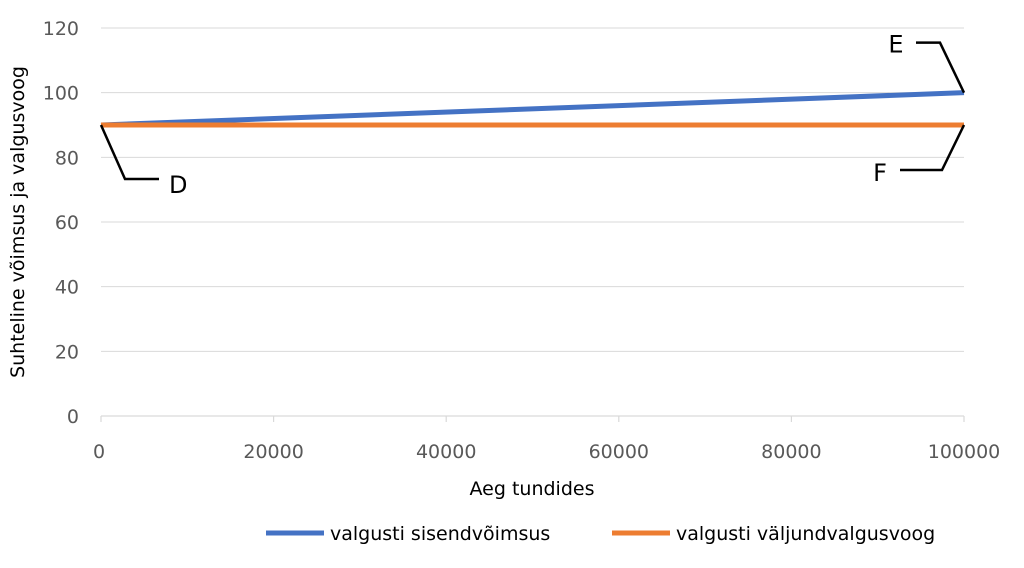 This screenshot has width=1024, height=568. What do you see at coordinates (446, 452) in the screenshot?
I see `x-tick-label-40000: 40000` at bounding box center [446, 452].